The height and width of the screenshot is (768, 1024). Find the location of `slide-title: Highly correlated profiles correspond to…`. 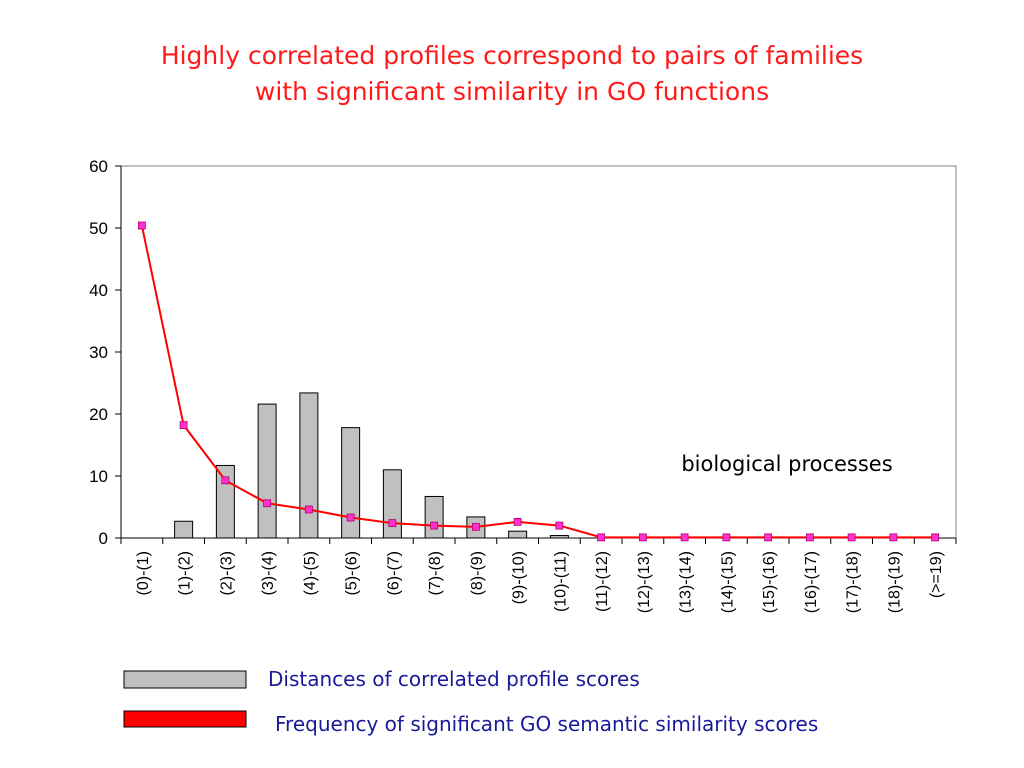

slide-title: Highly correlated profiles correspond to… is located at coordinates (512, 74).